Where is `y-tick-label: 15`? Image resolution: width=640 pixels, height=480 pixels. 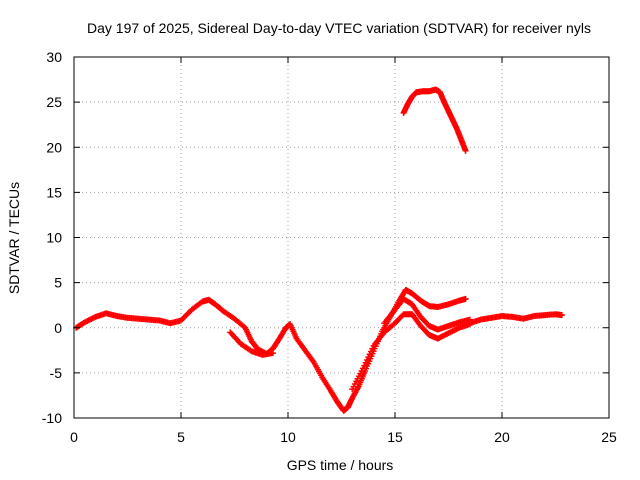 y-tick-label: 15 is located at coordinates (54, 192).